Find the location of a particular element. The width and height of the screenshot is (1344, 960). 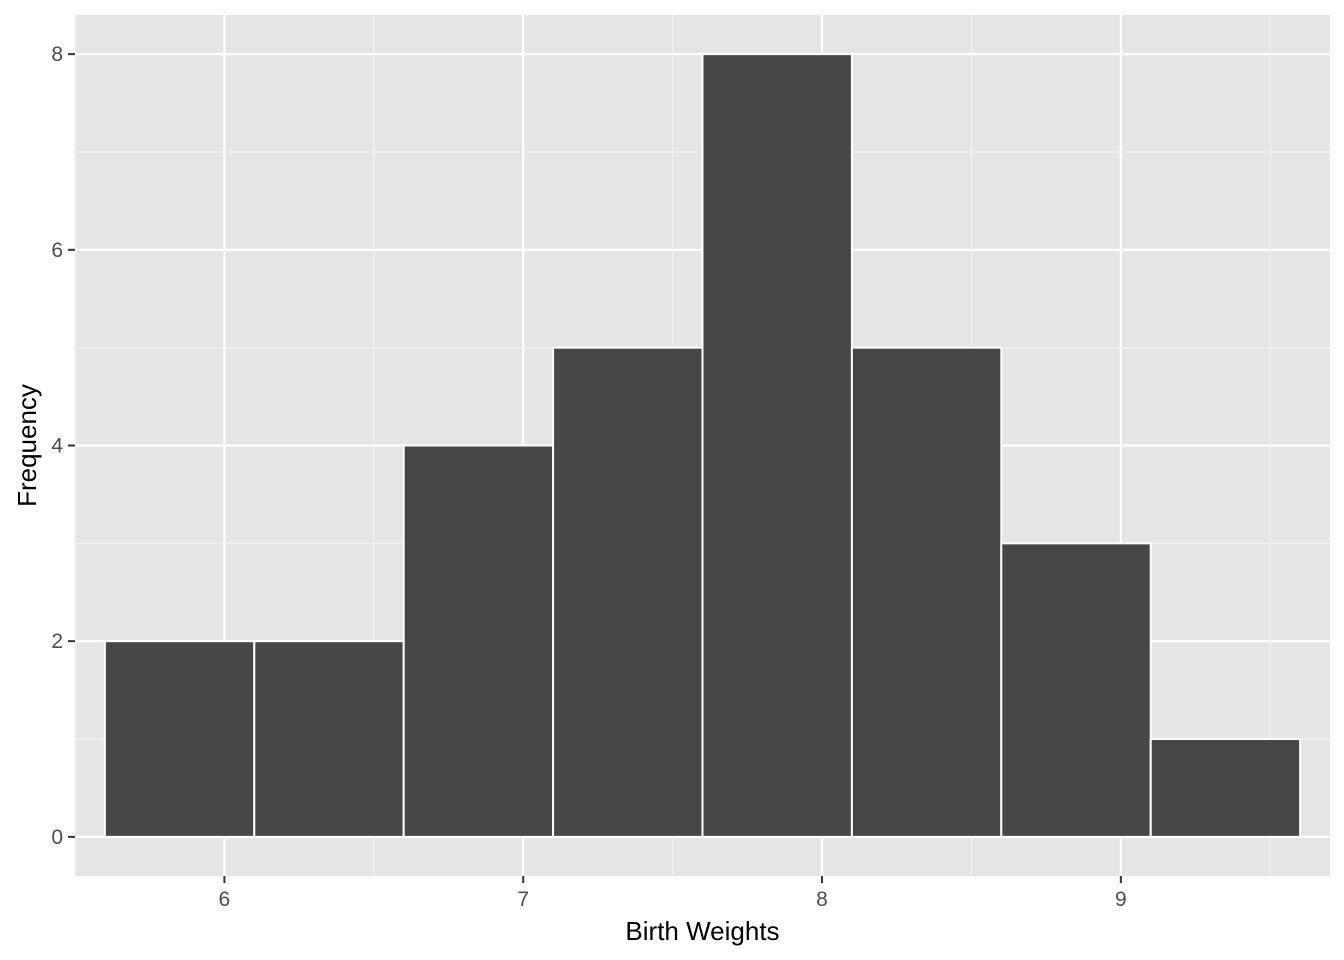

y-tick-label: 2 is located at coordinates (57, 641).